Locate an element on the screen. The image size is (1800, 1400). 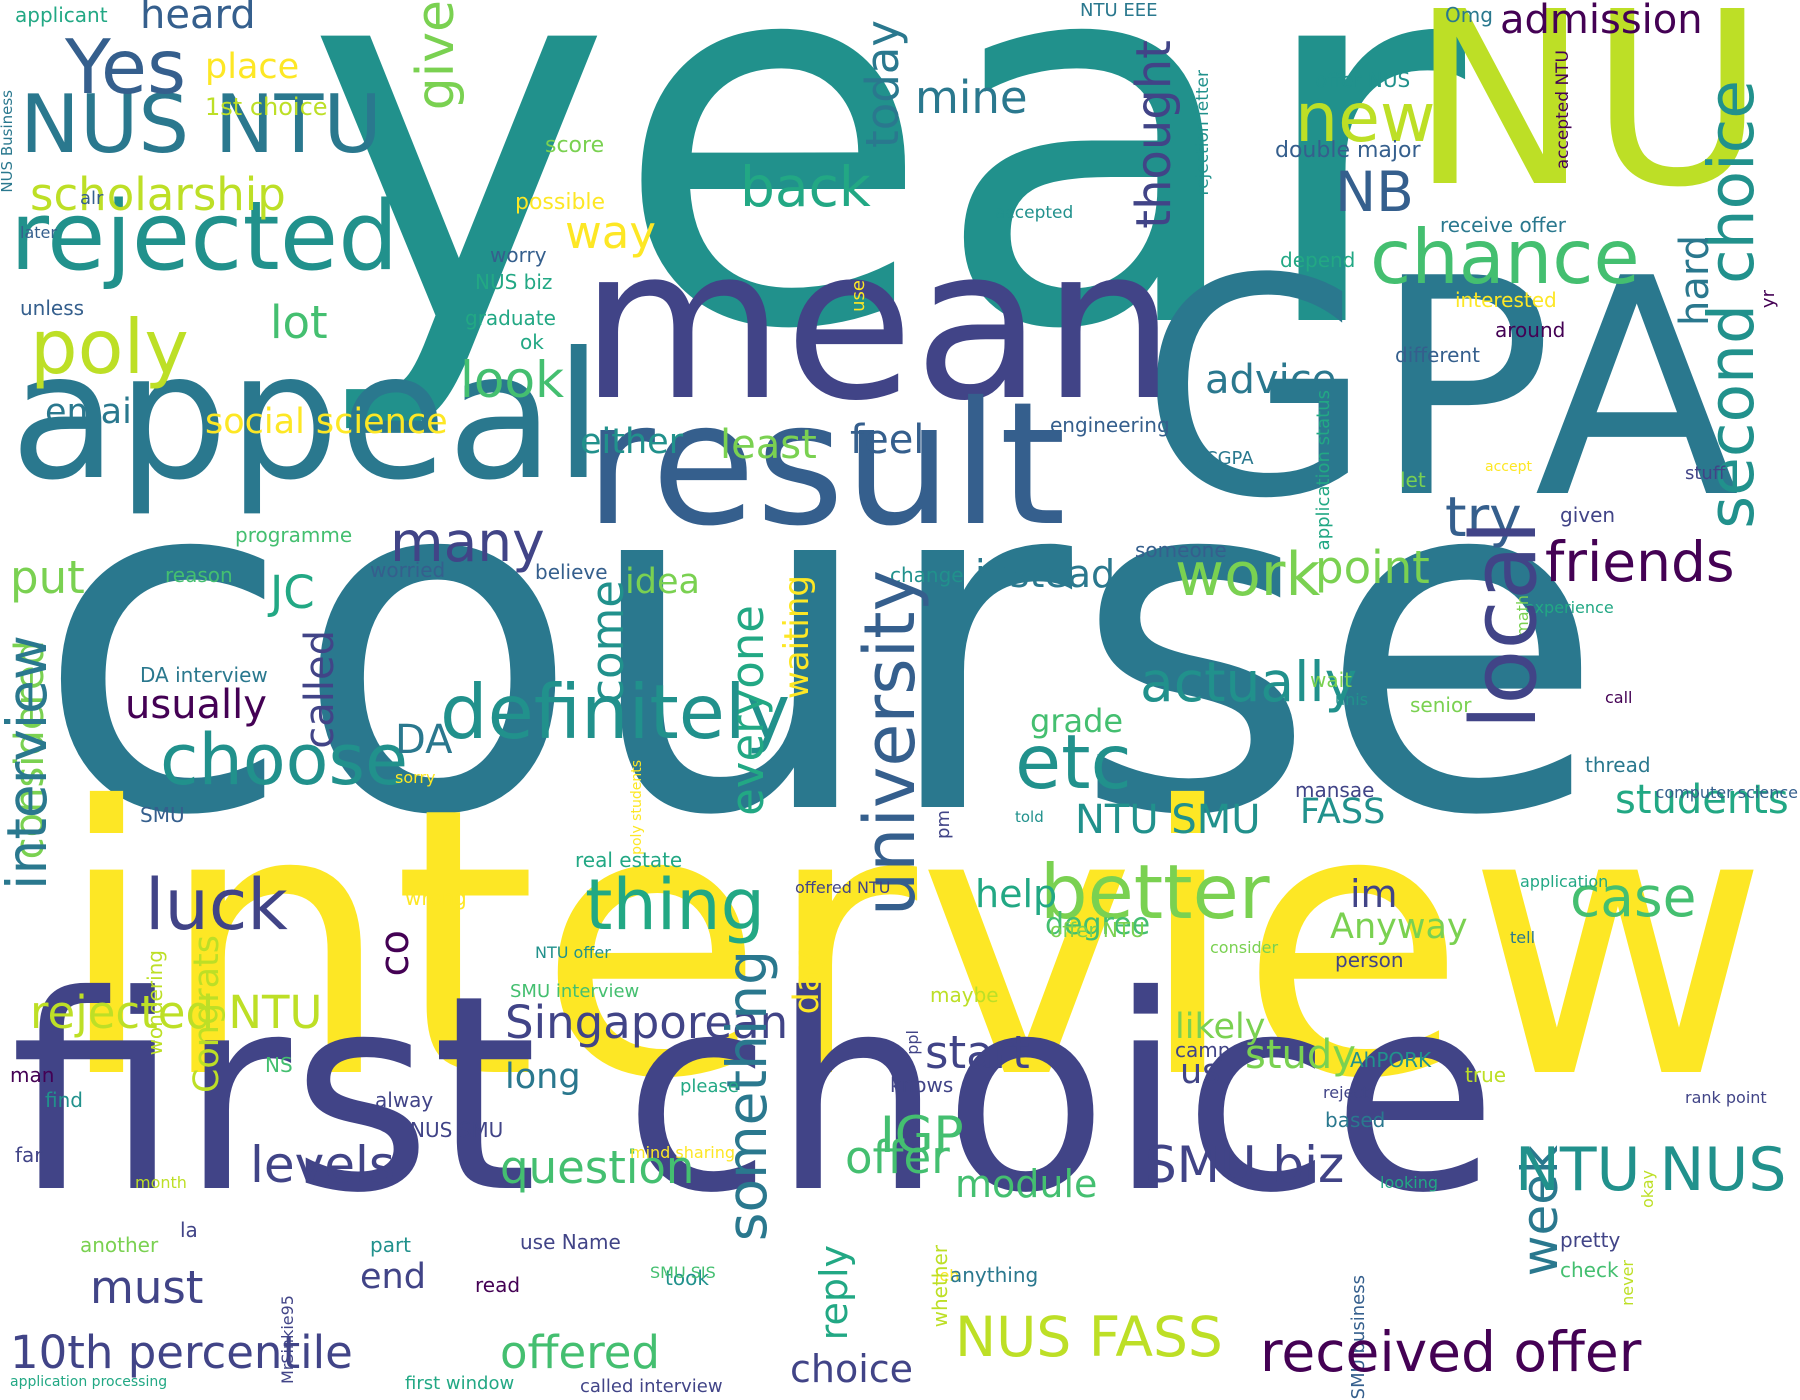
word-back: back is located at coordinates (805, 187).